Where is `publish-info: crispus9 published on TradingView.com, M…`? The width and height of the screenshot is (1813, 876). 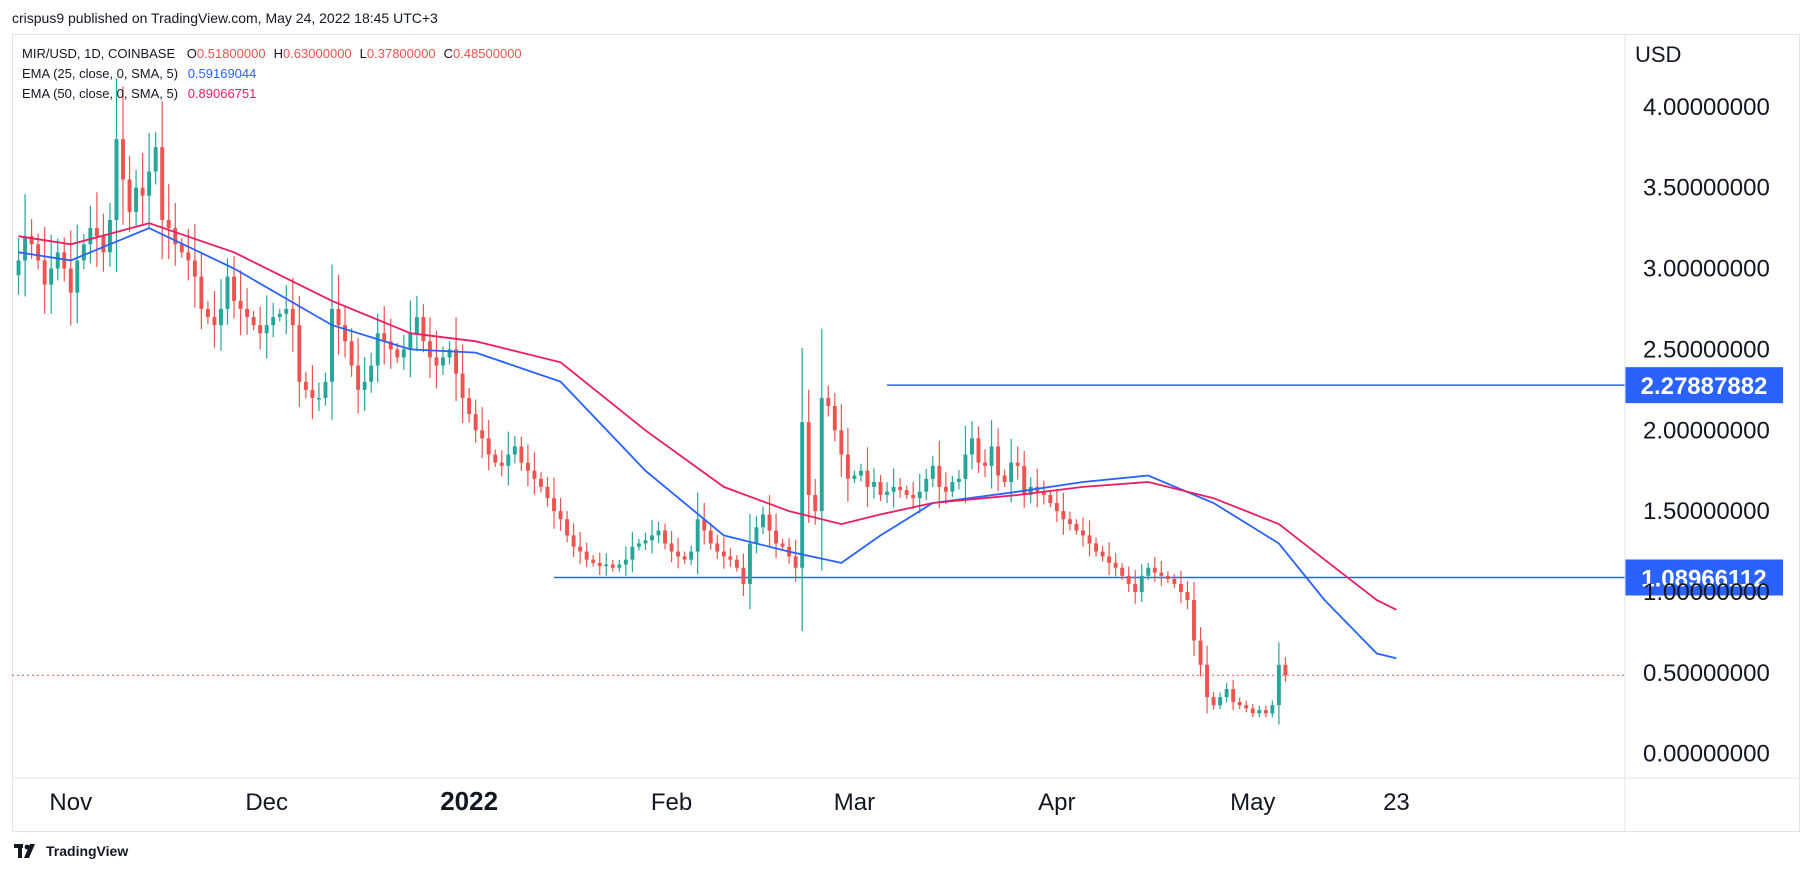
publish-info: crispus9 published on TradingView.com, M… is located at coordinates (225, 18).